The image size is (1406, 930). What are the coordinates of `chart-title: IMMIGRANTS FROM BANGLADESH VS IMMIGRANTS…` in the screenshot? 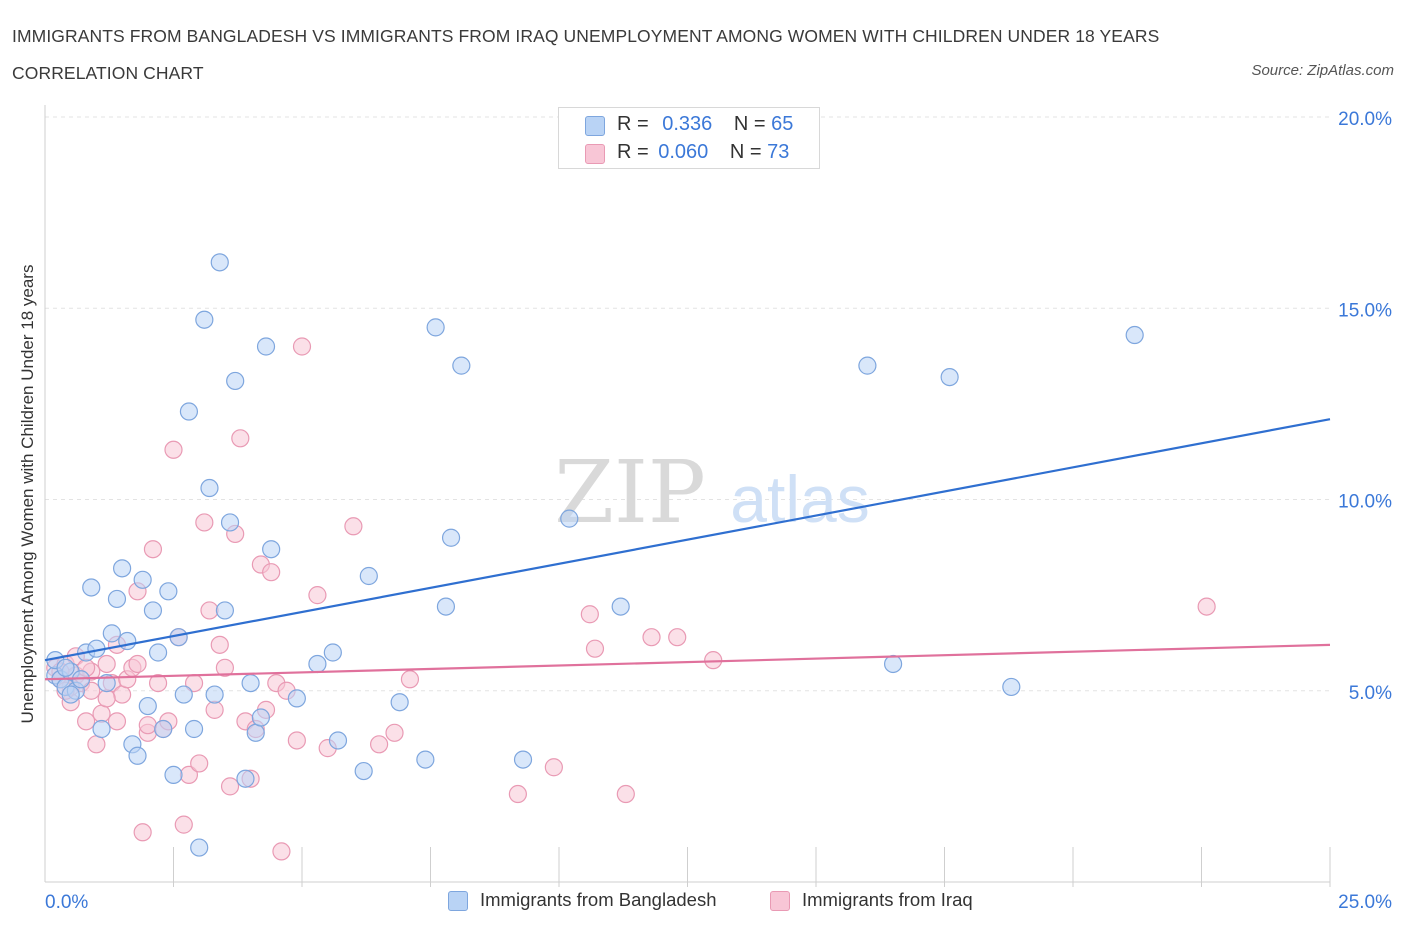 It's located at (586, 54).